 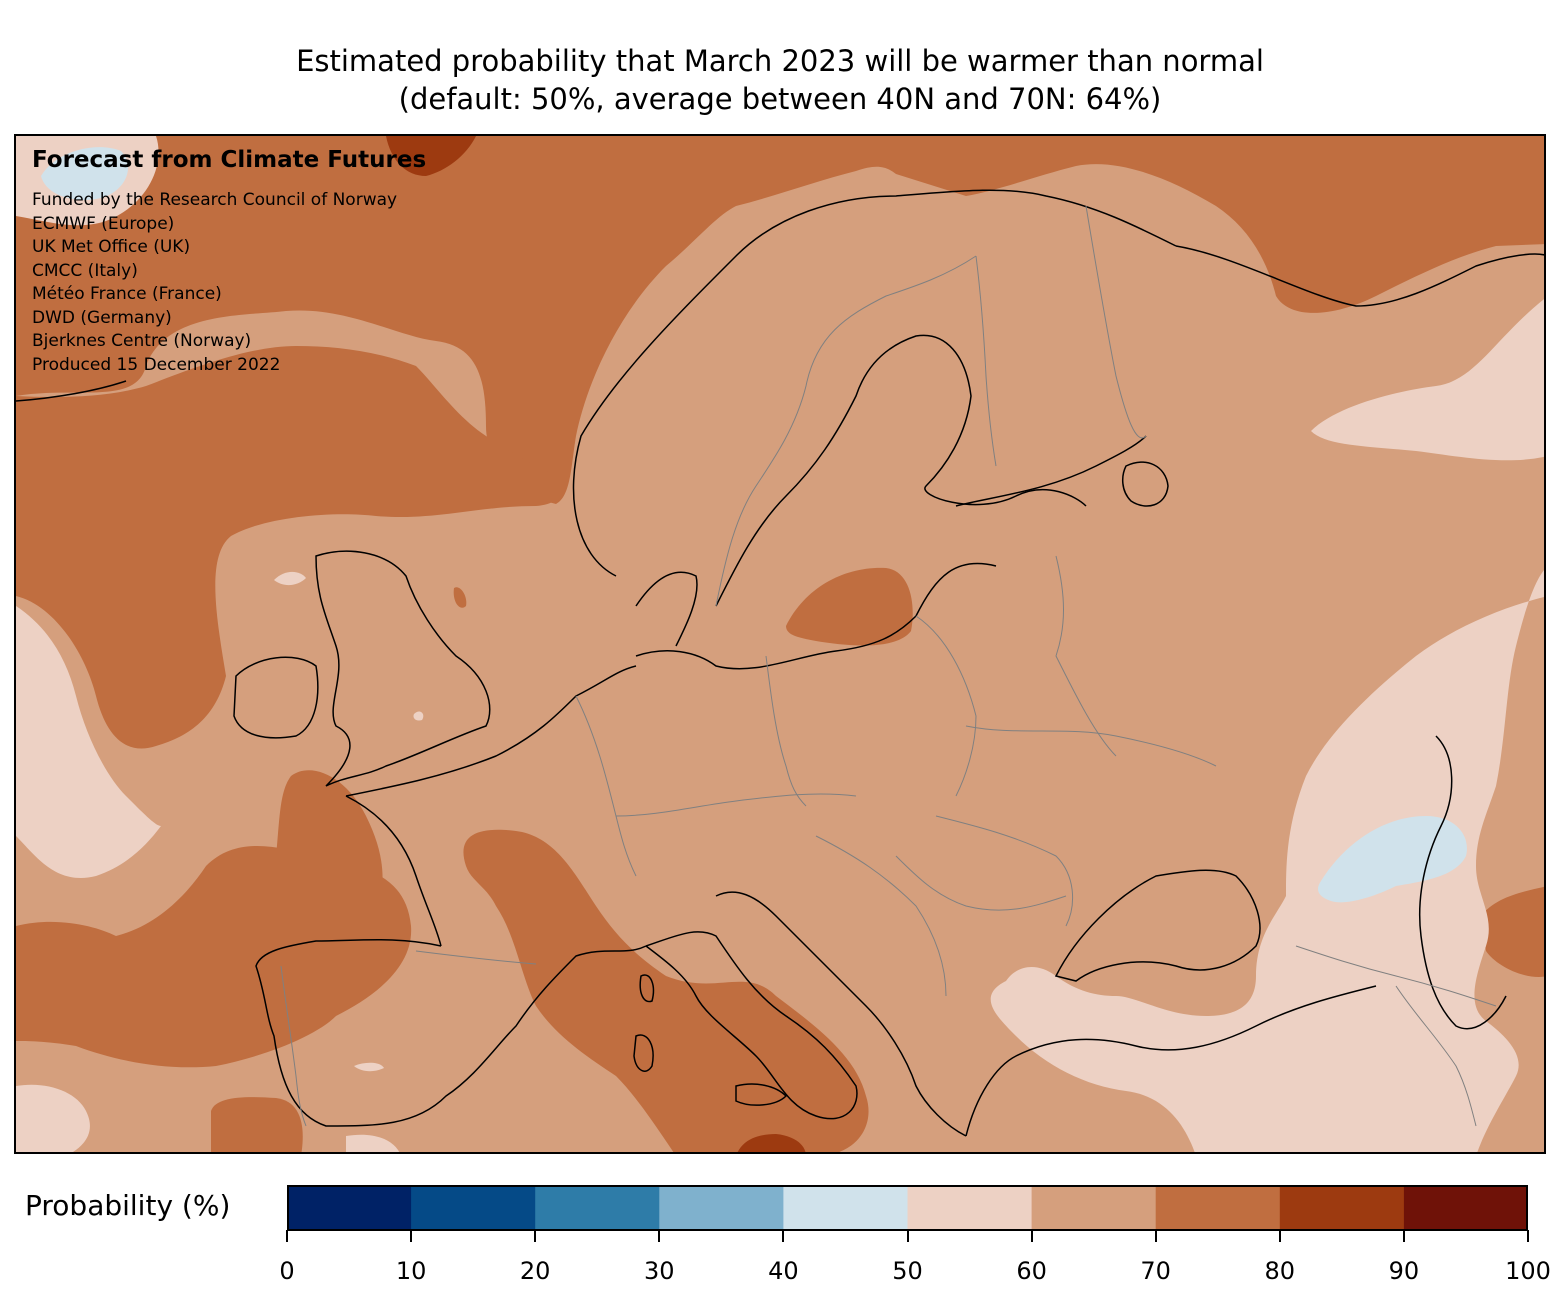 I want to click on border-poland-east, so click(x=946, y=706).